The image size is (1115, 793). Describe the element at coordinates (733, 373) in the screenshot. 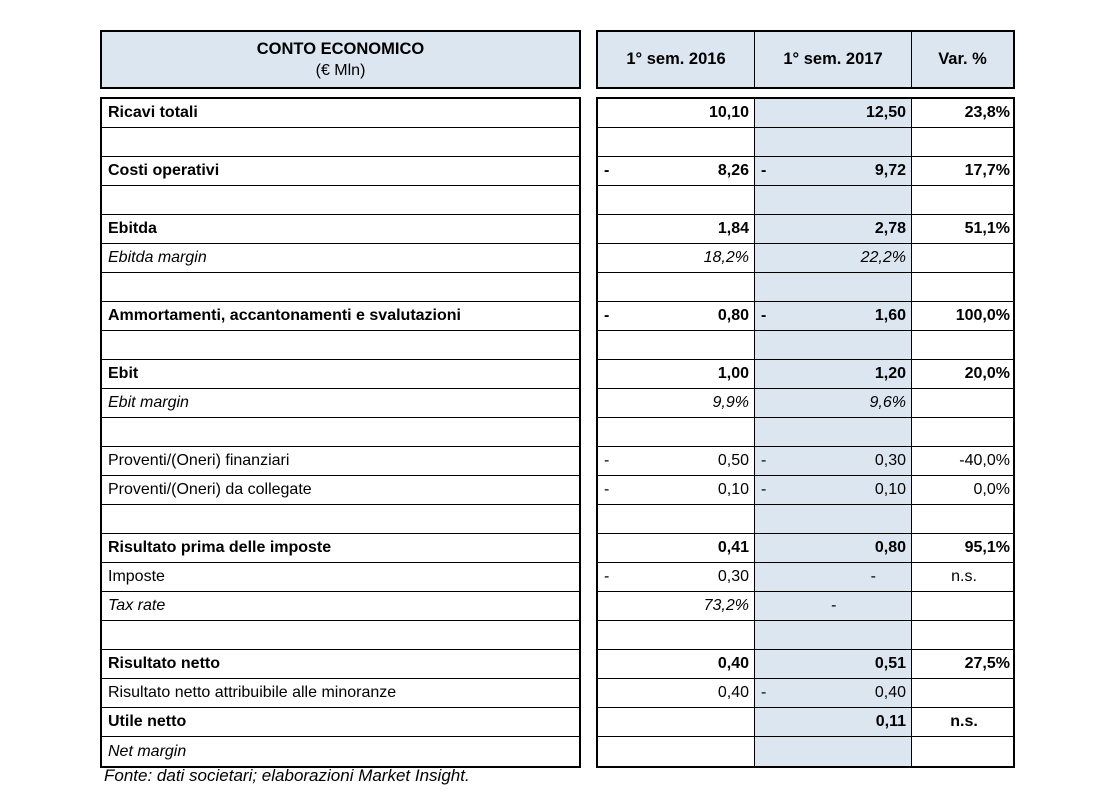

I see `cell-value: 1,00` at that location.